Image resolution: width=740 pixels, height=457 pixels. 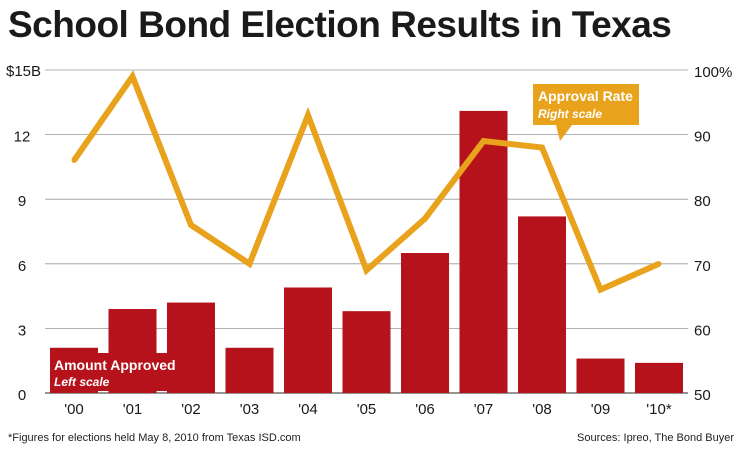 What do you see at coordinates (367, 409) in the screenshot?
I see `x-tick-label: '05` at bounding box center [367, 409].